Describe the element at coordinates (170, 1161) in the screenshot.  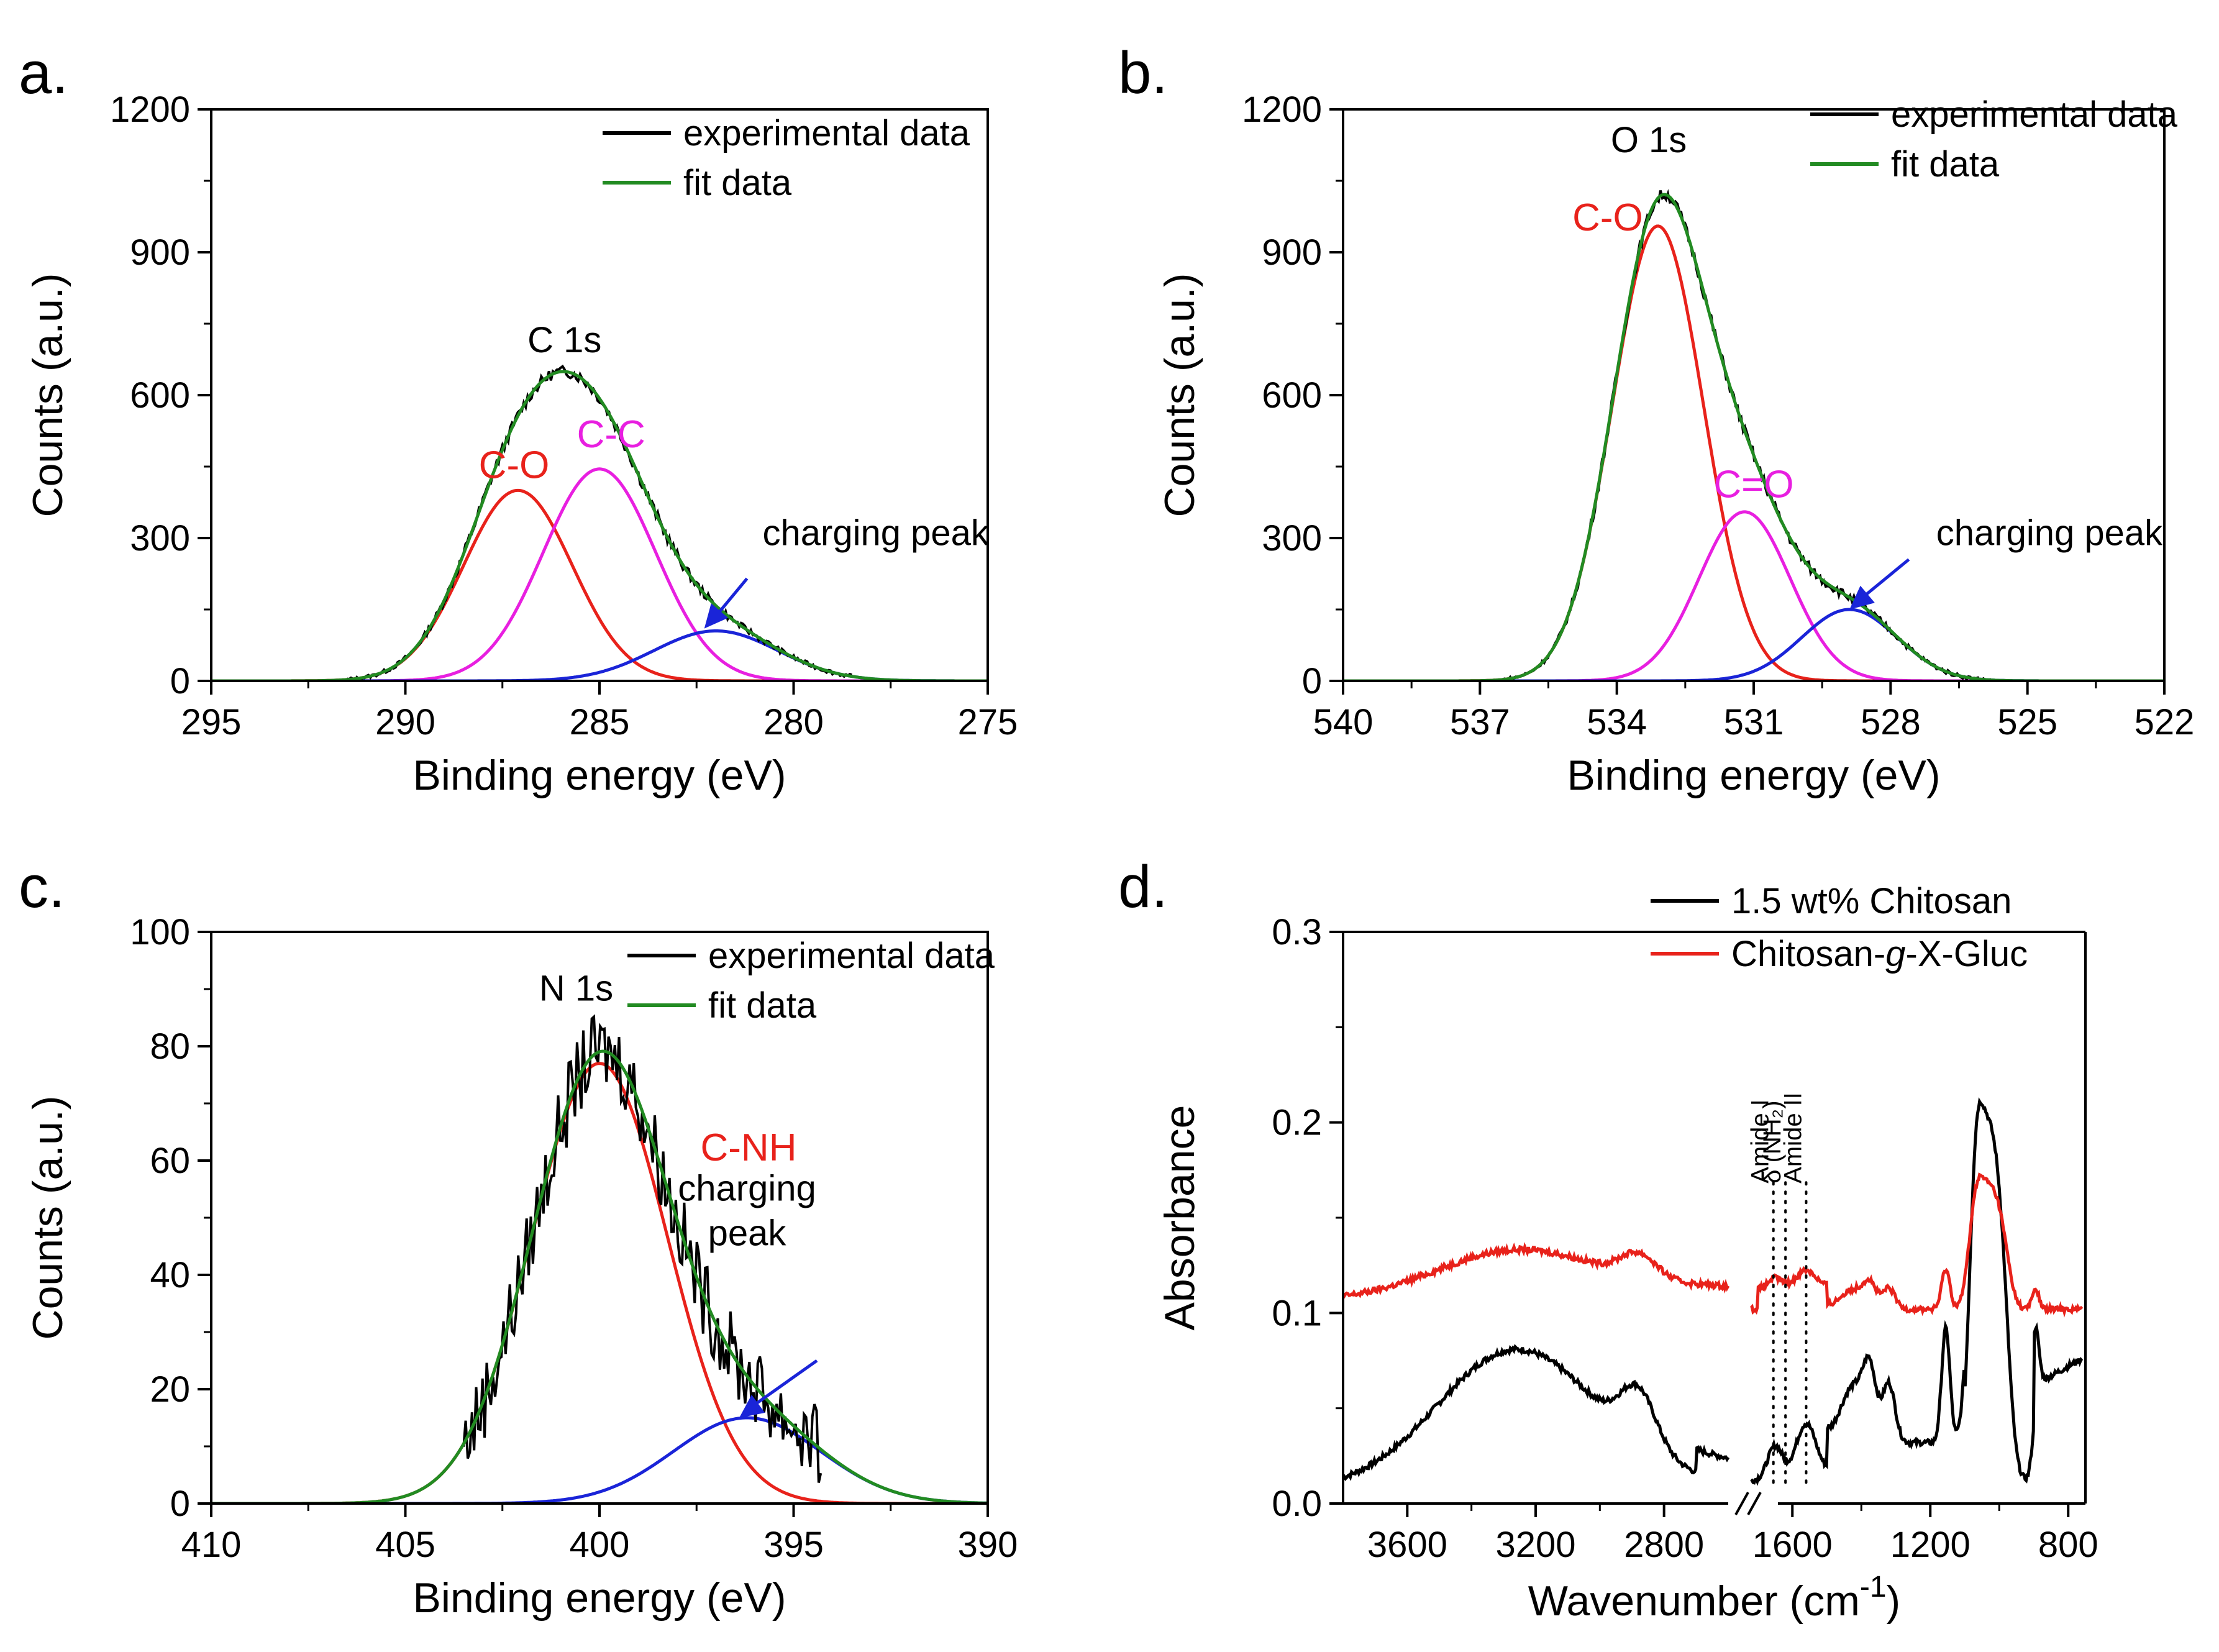
I see `y-tick-label: 60` at that location.